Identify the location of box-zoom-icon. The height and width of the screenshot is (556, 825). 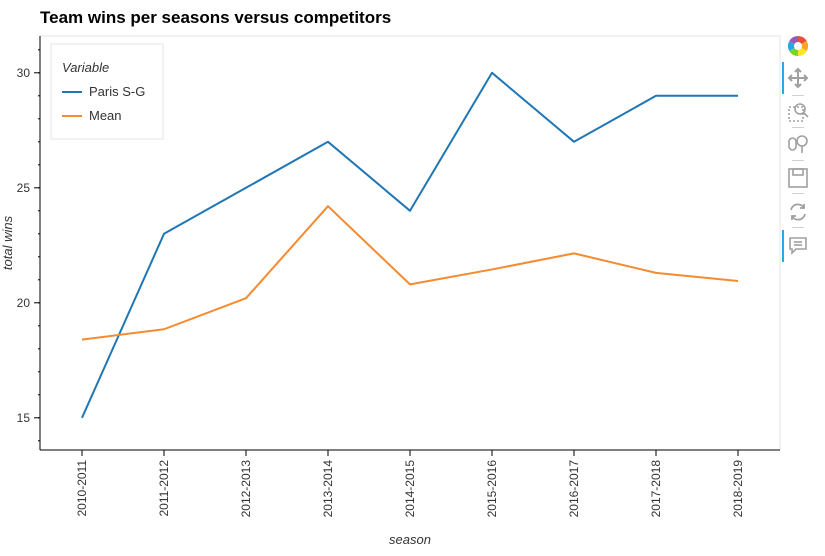
(798, 112).